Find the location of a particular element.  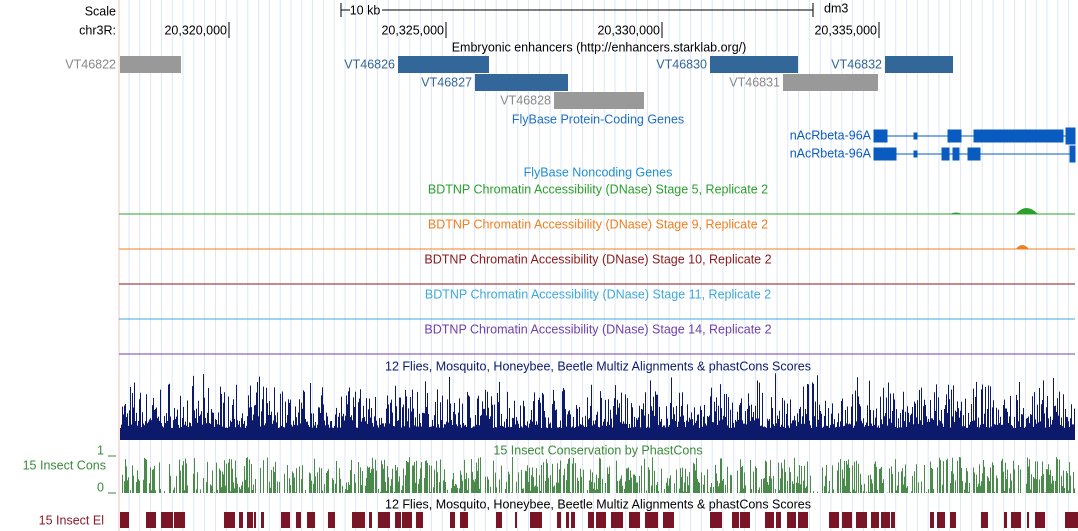

axis-max: 1 is located at coordinates (100, 450).